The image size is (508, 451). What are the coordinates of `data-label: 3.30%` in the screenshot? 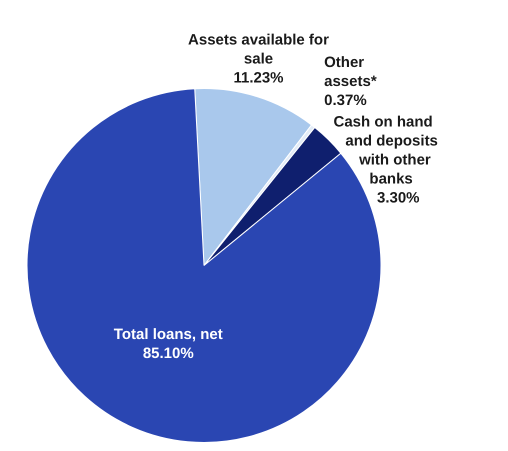 It's located at (398, 197).